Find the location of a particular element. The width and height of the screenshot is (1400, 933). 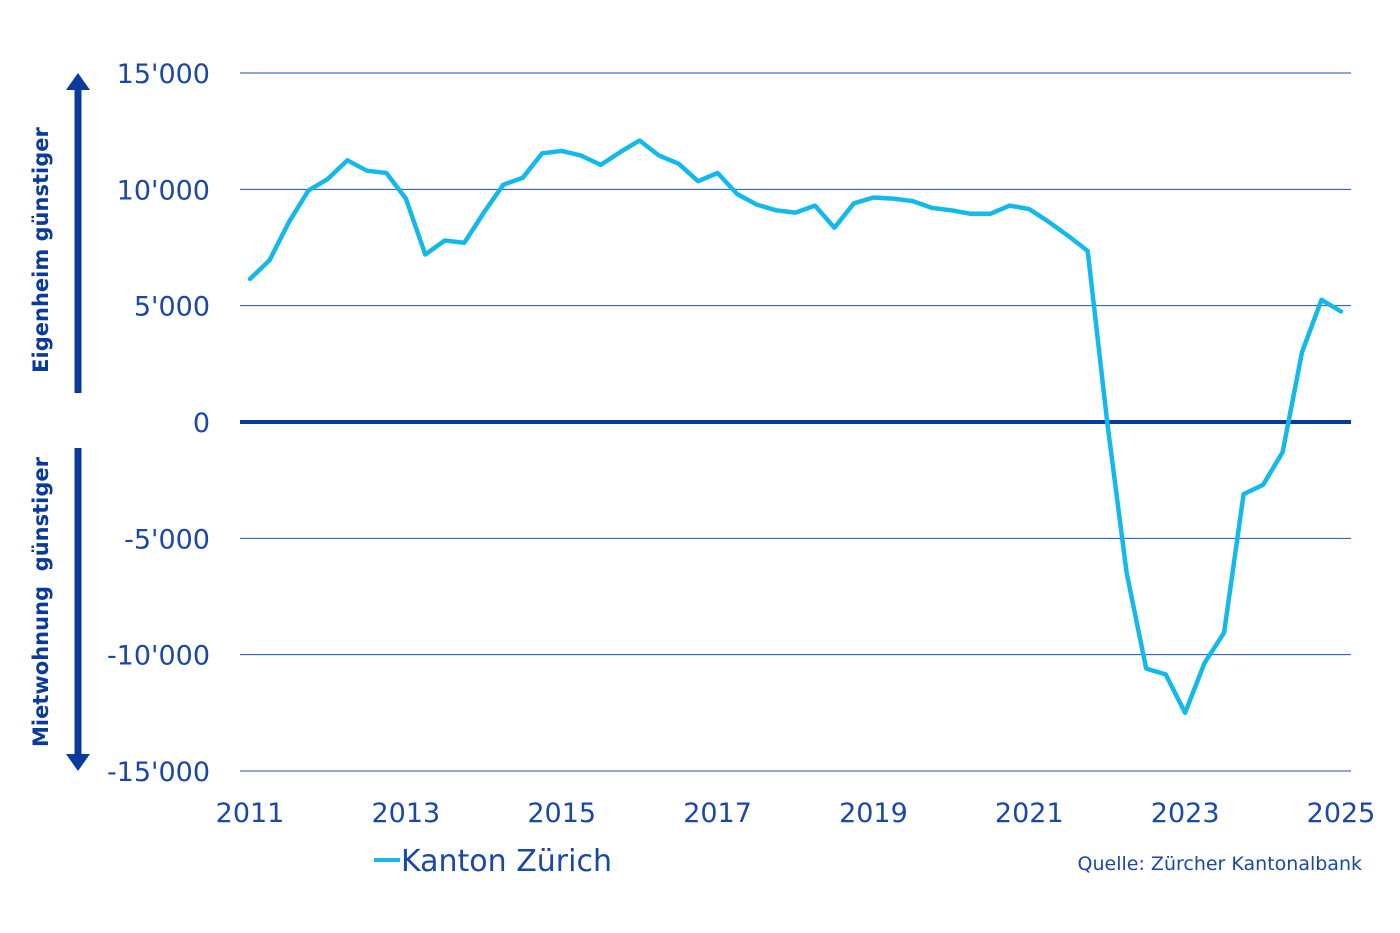

x-axis-ticks: 2011 2013 2015 2017 2019 2021 2023 2025 is located at coordinates (796, 813).